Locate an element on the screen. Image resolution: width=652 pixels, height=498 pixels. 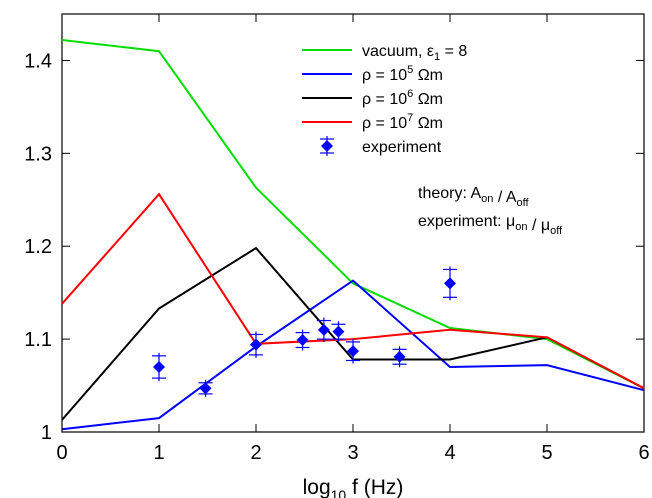
annotations: theory: Aon / Aoff experiment: μon / μoff is located at coordinates (490, 211).